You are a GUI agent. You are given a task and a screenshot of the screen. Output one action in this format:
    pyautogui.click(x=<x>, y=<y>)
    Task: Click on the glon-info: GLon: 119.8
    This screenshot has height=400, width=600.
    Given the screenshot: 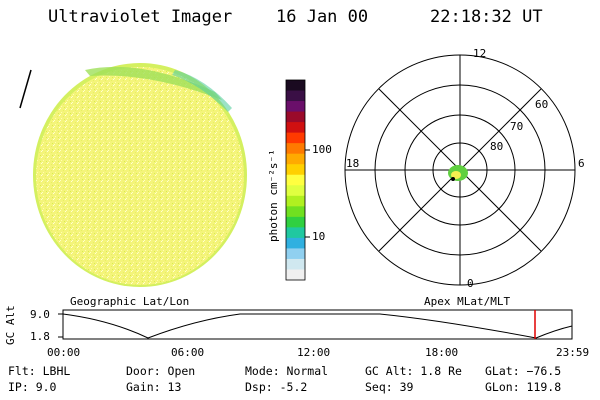 What is the action you would take?
    pyautogui.click(x=523, y=387)
    